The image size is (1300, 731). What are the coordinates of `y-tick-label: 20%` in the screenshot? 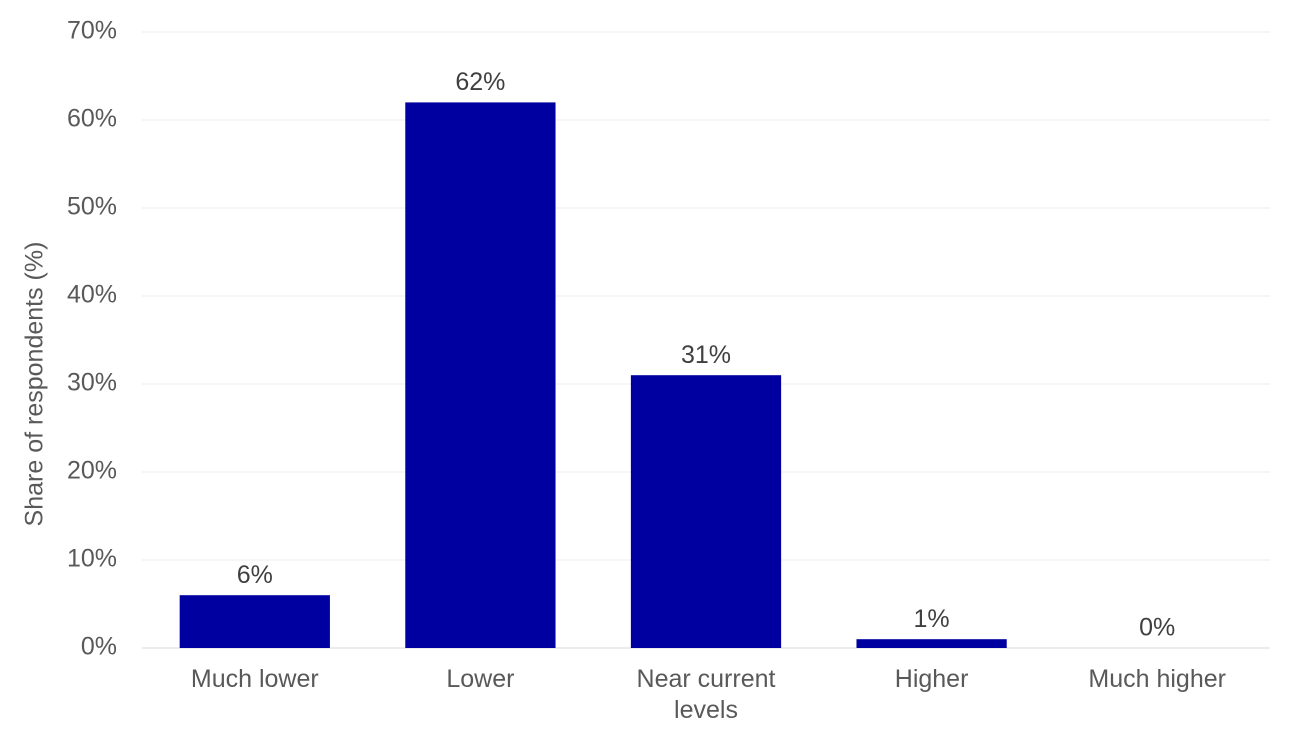 It's located at (92, 471).